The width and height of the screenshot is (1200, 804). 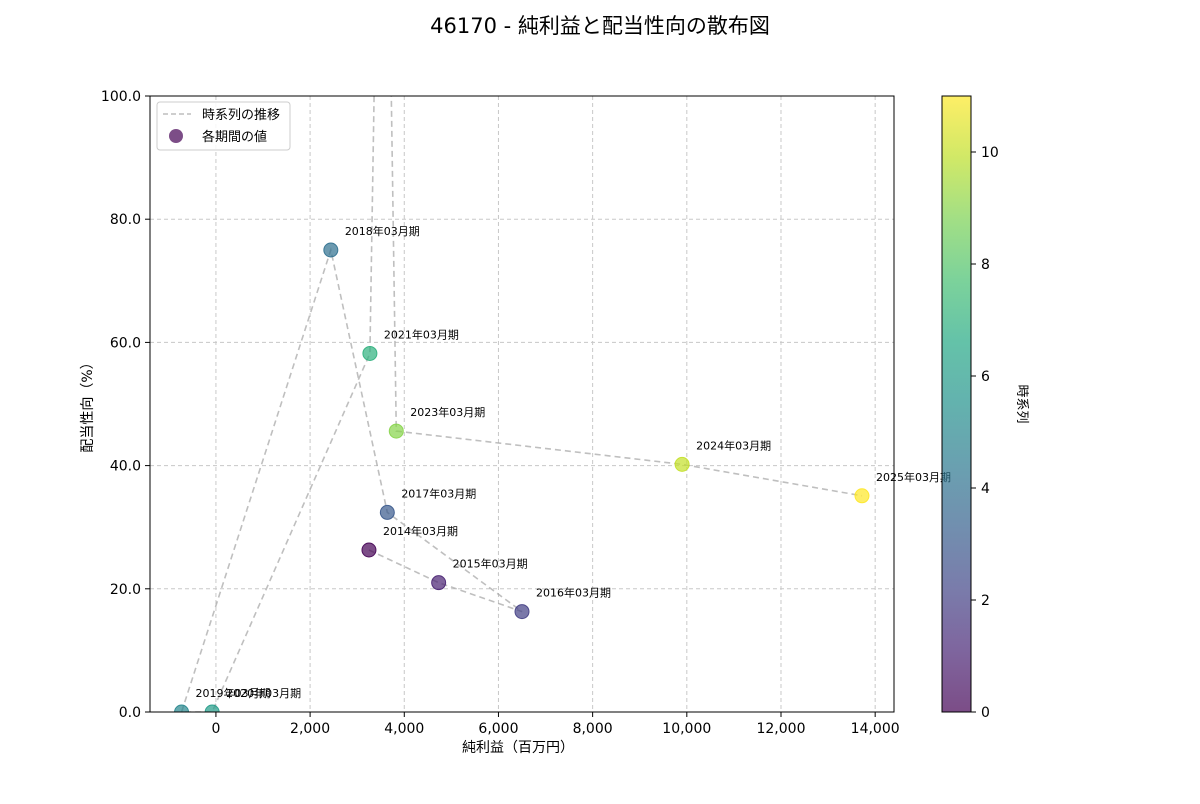 I want to click on data-point-label: 2017年03月期, so click(x=438, y=493).